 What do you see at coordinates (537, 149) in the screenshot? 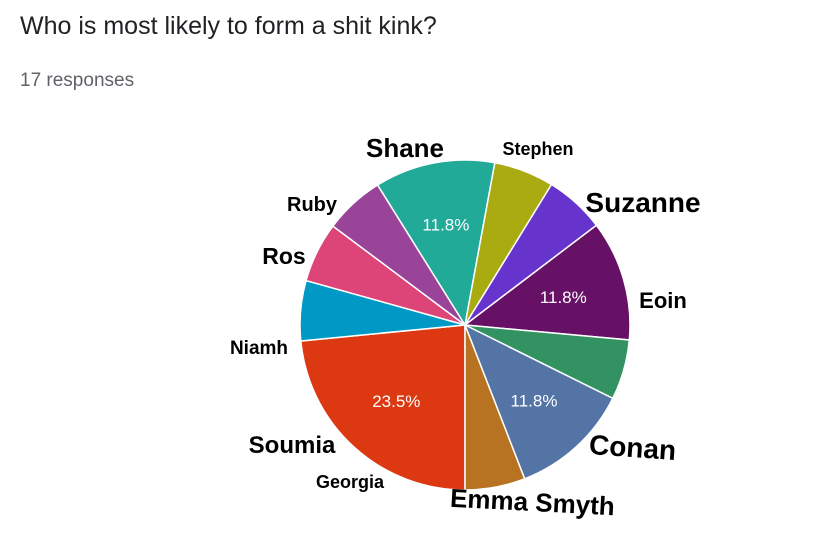
I see `slice-name-label: Stephen` at bounding box center [537, 149].